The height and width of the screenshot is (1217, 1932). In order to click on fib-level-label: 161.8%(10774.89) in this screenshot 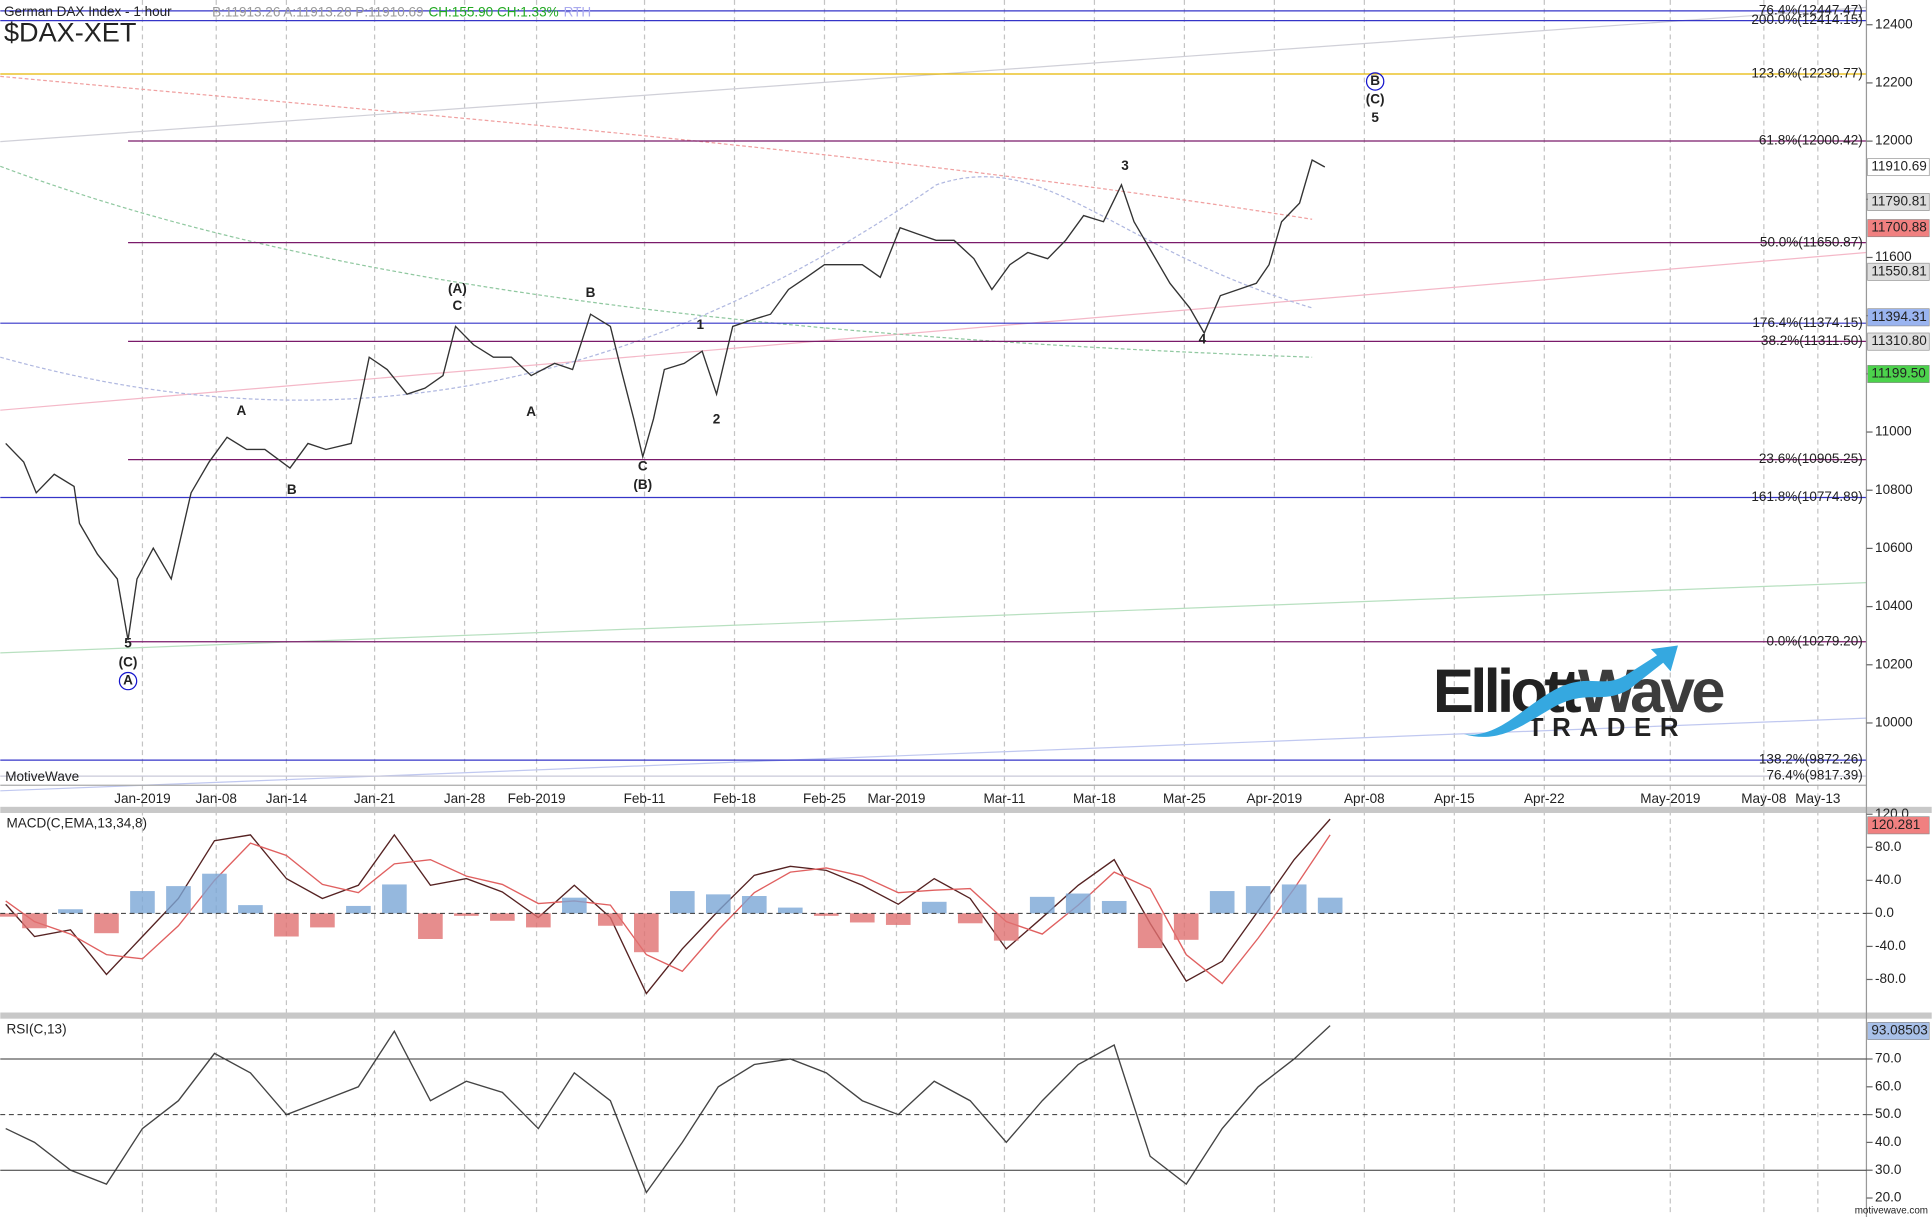, I will do `click(1806, 496)`.